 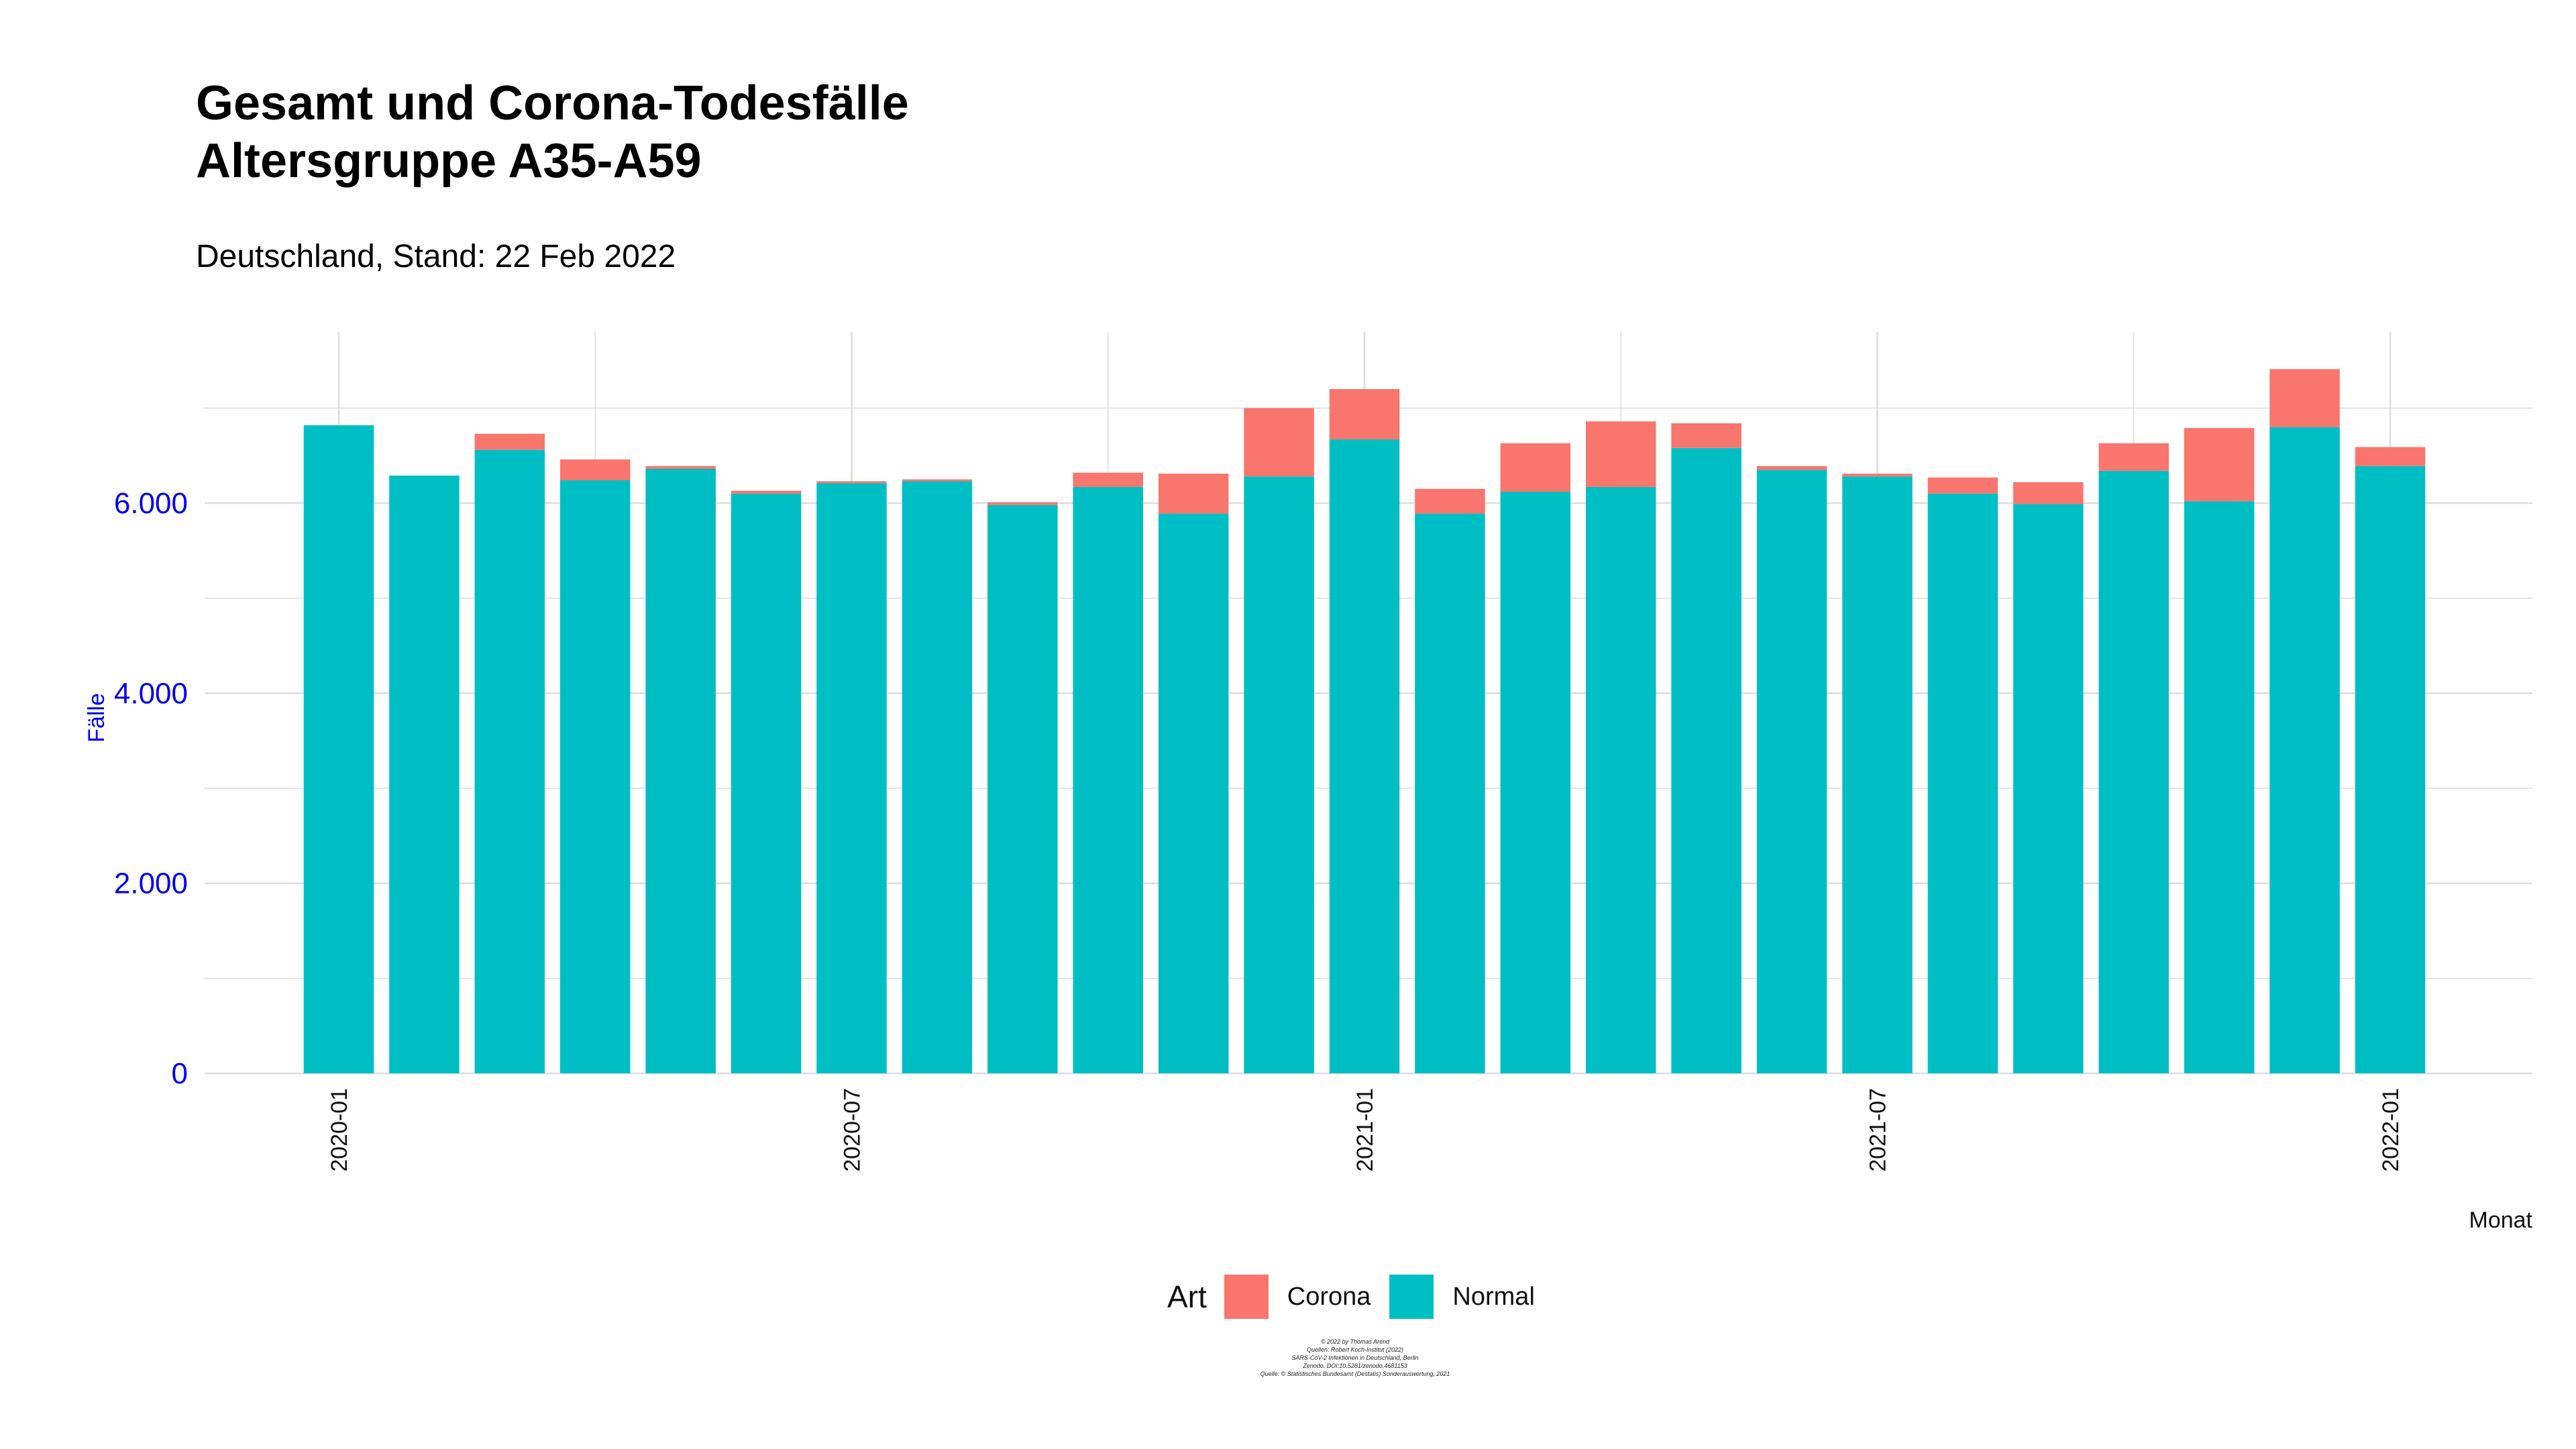 What do you see at coordinates (151, 503) in the screenshot?
I see `y-tick-label: 6.000` at bounding box center [151, 503].